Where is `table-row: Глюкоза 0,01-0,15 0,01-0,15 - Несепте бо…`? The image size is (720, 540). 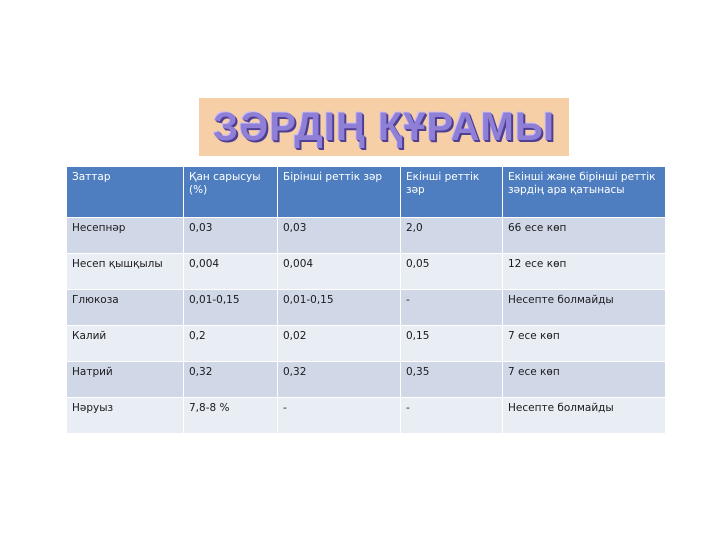
table-row: Глюкоза 0,01-0,15 0,01-0,15 - Несепте бо… is located at coordinates (366, 307).